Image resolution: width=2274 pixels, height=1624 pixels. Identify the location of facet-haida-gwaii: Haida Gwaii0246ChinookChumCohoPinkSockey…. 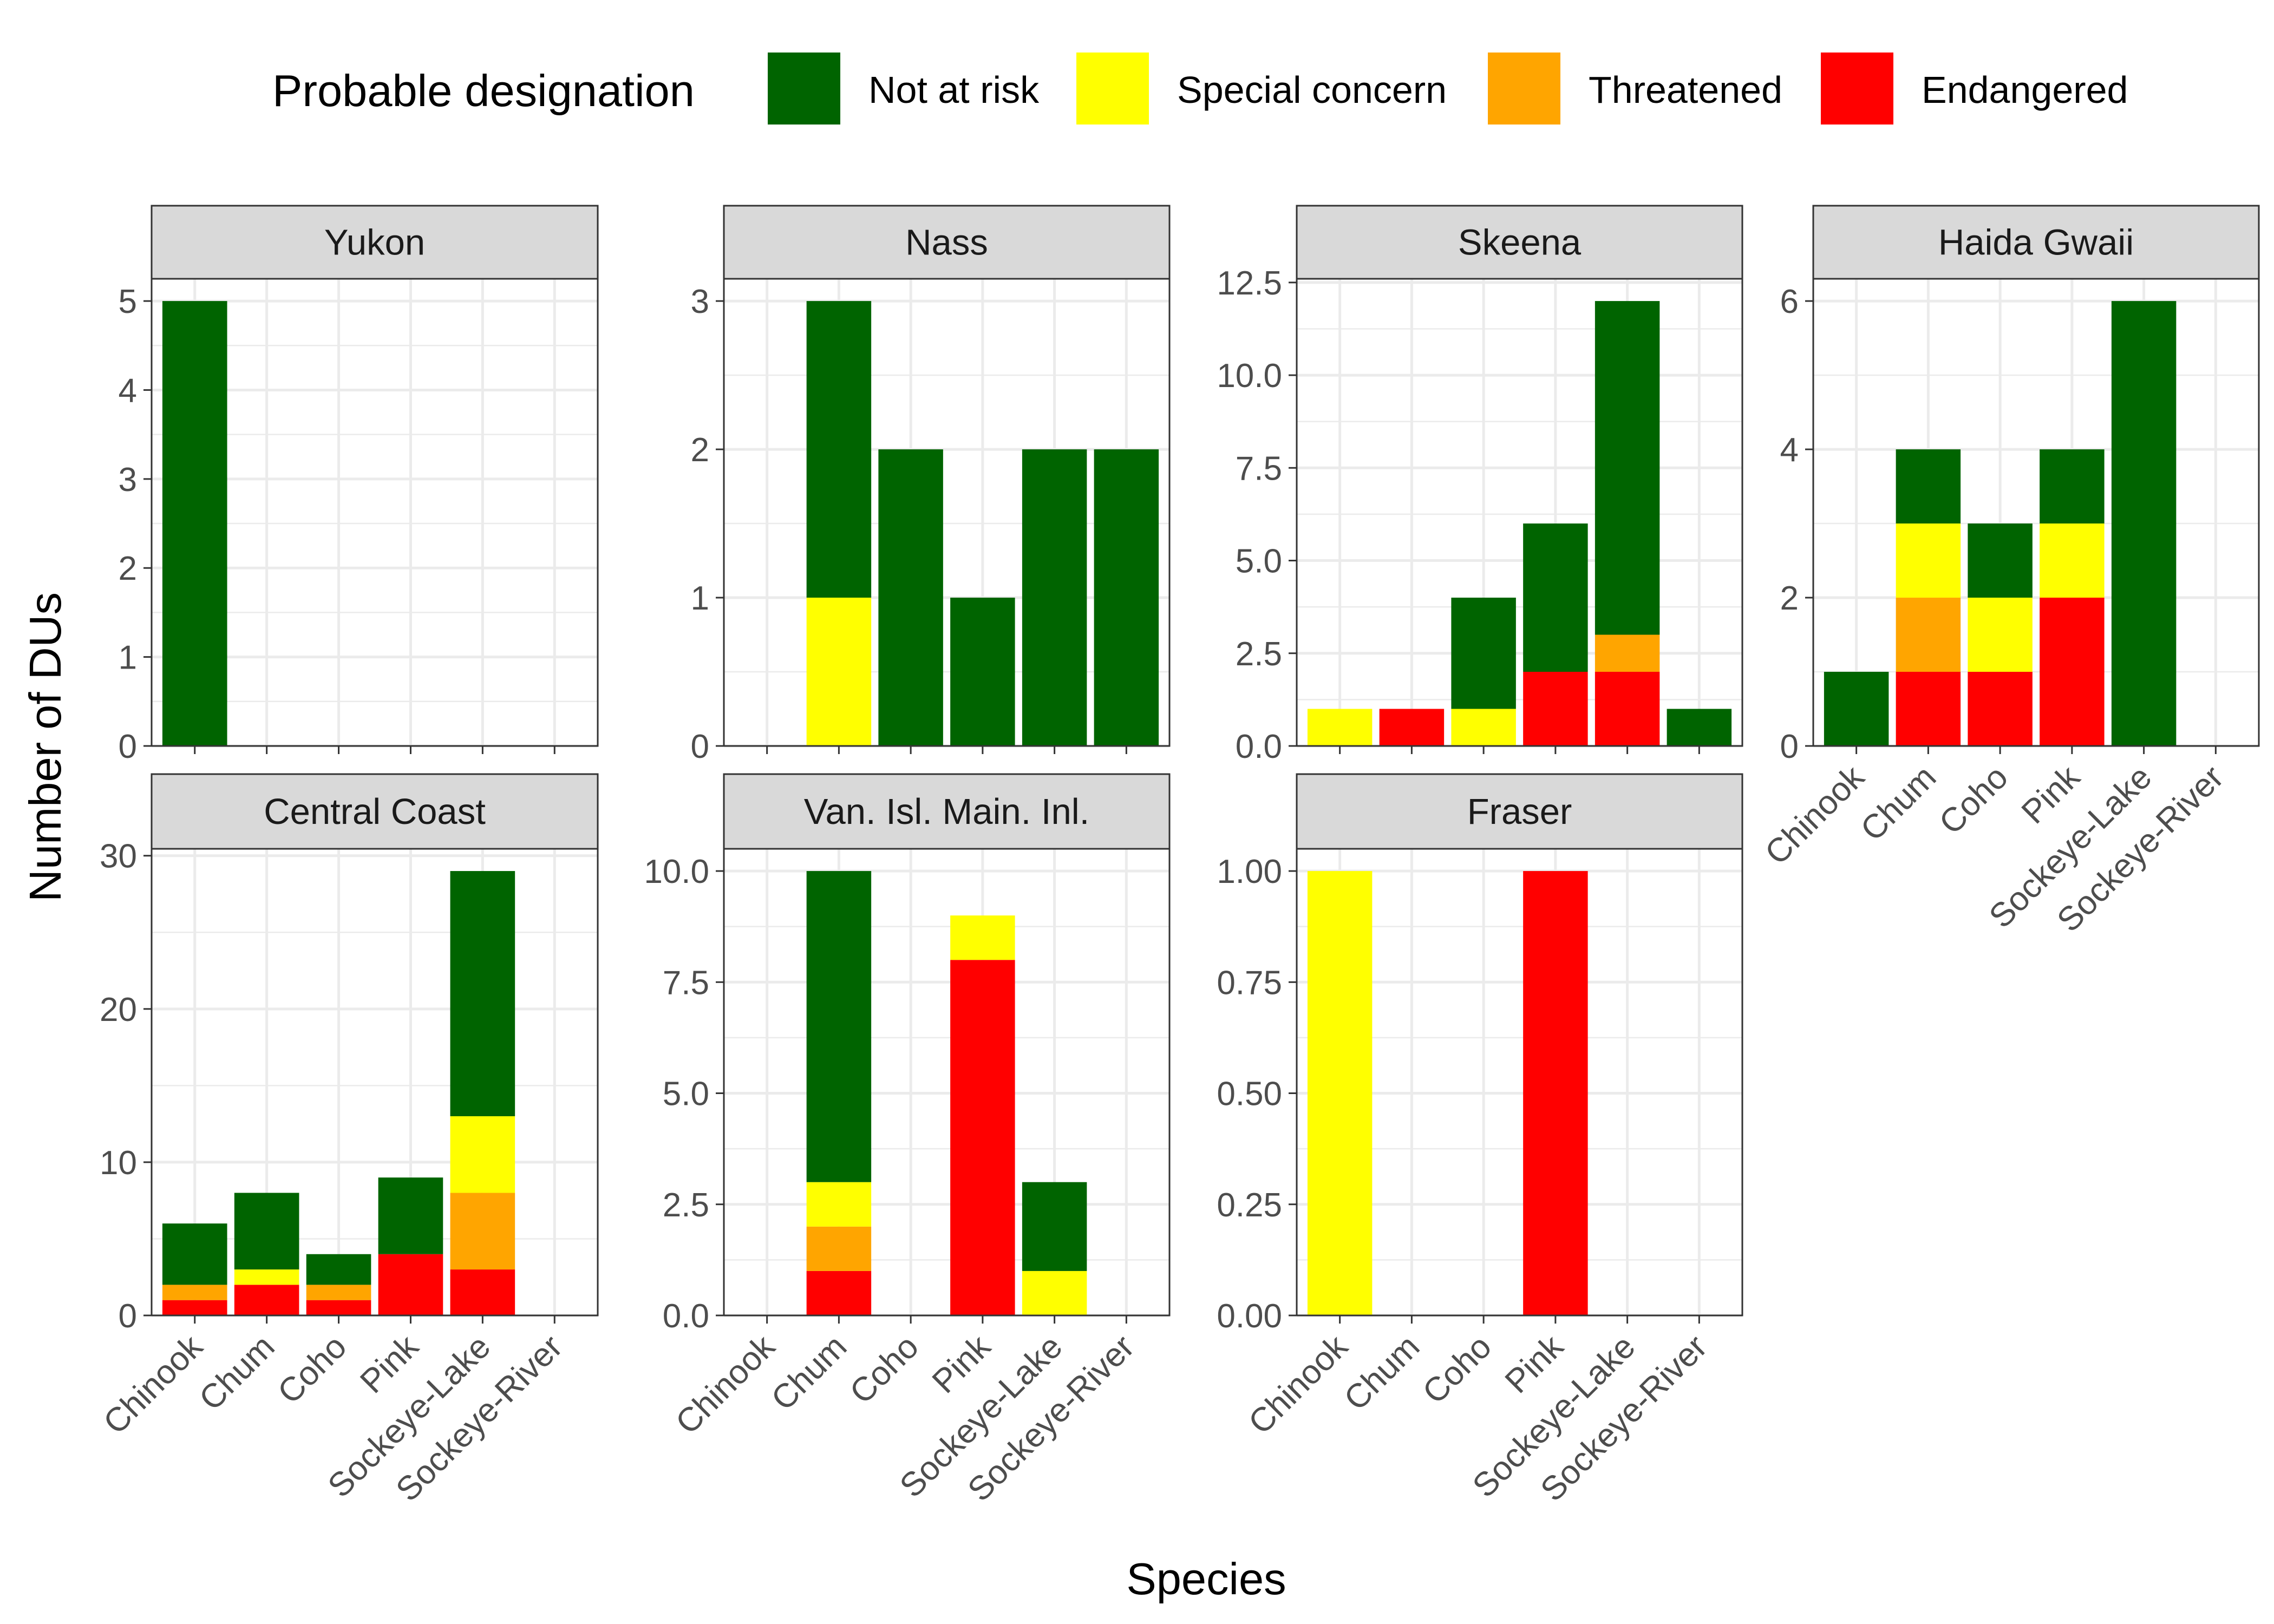
(2009, 572).